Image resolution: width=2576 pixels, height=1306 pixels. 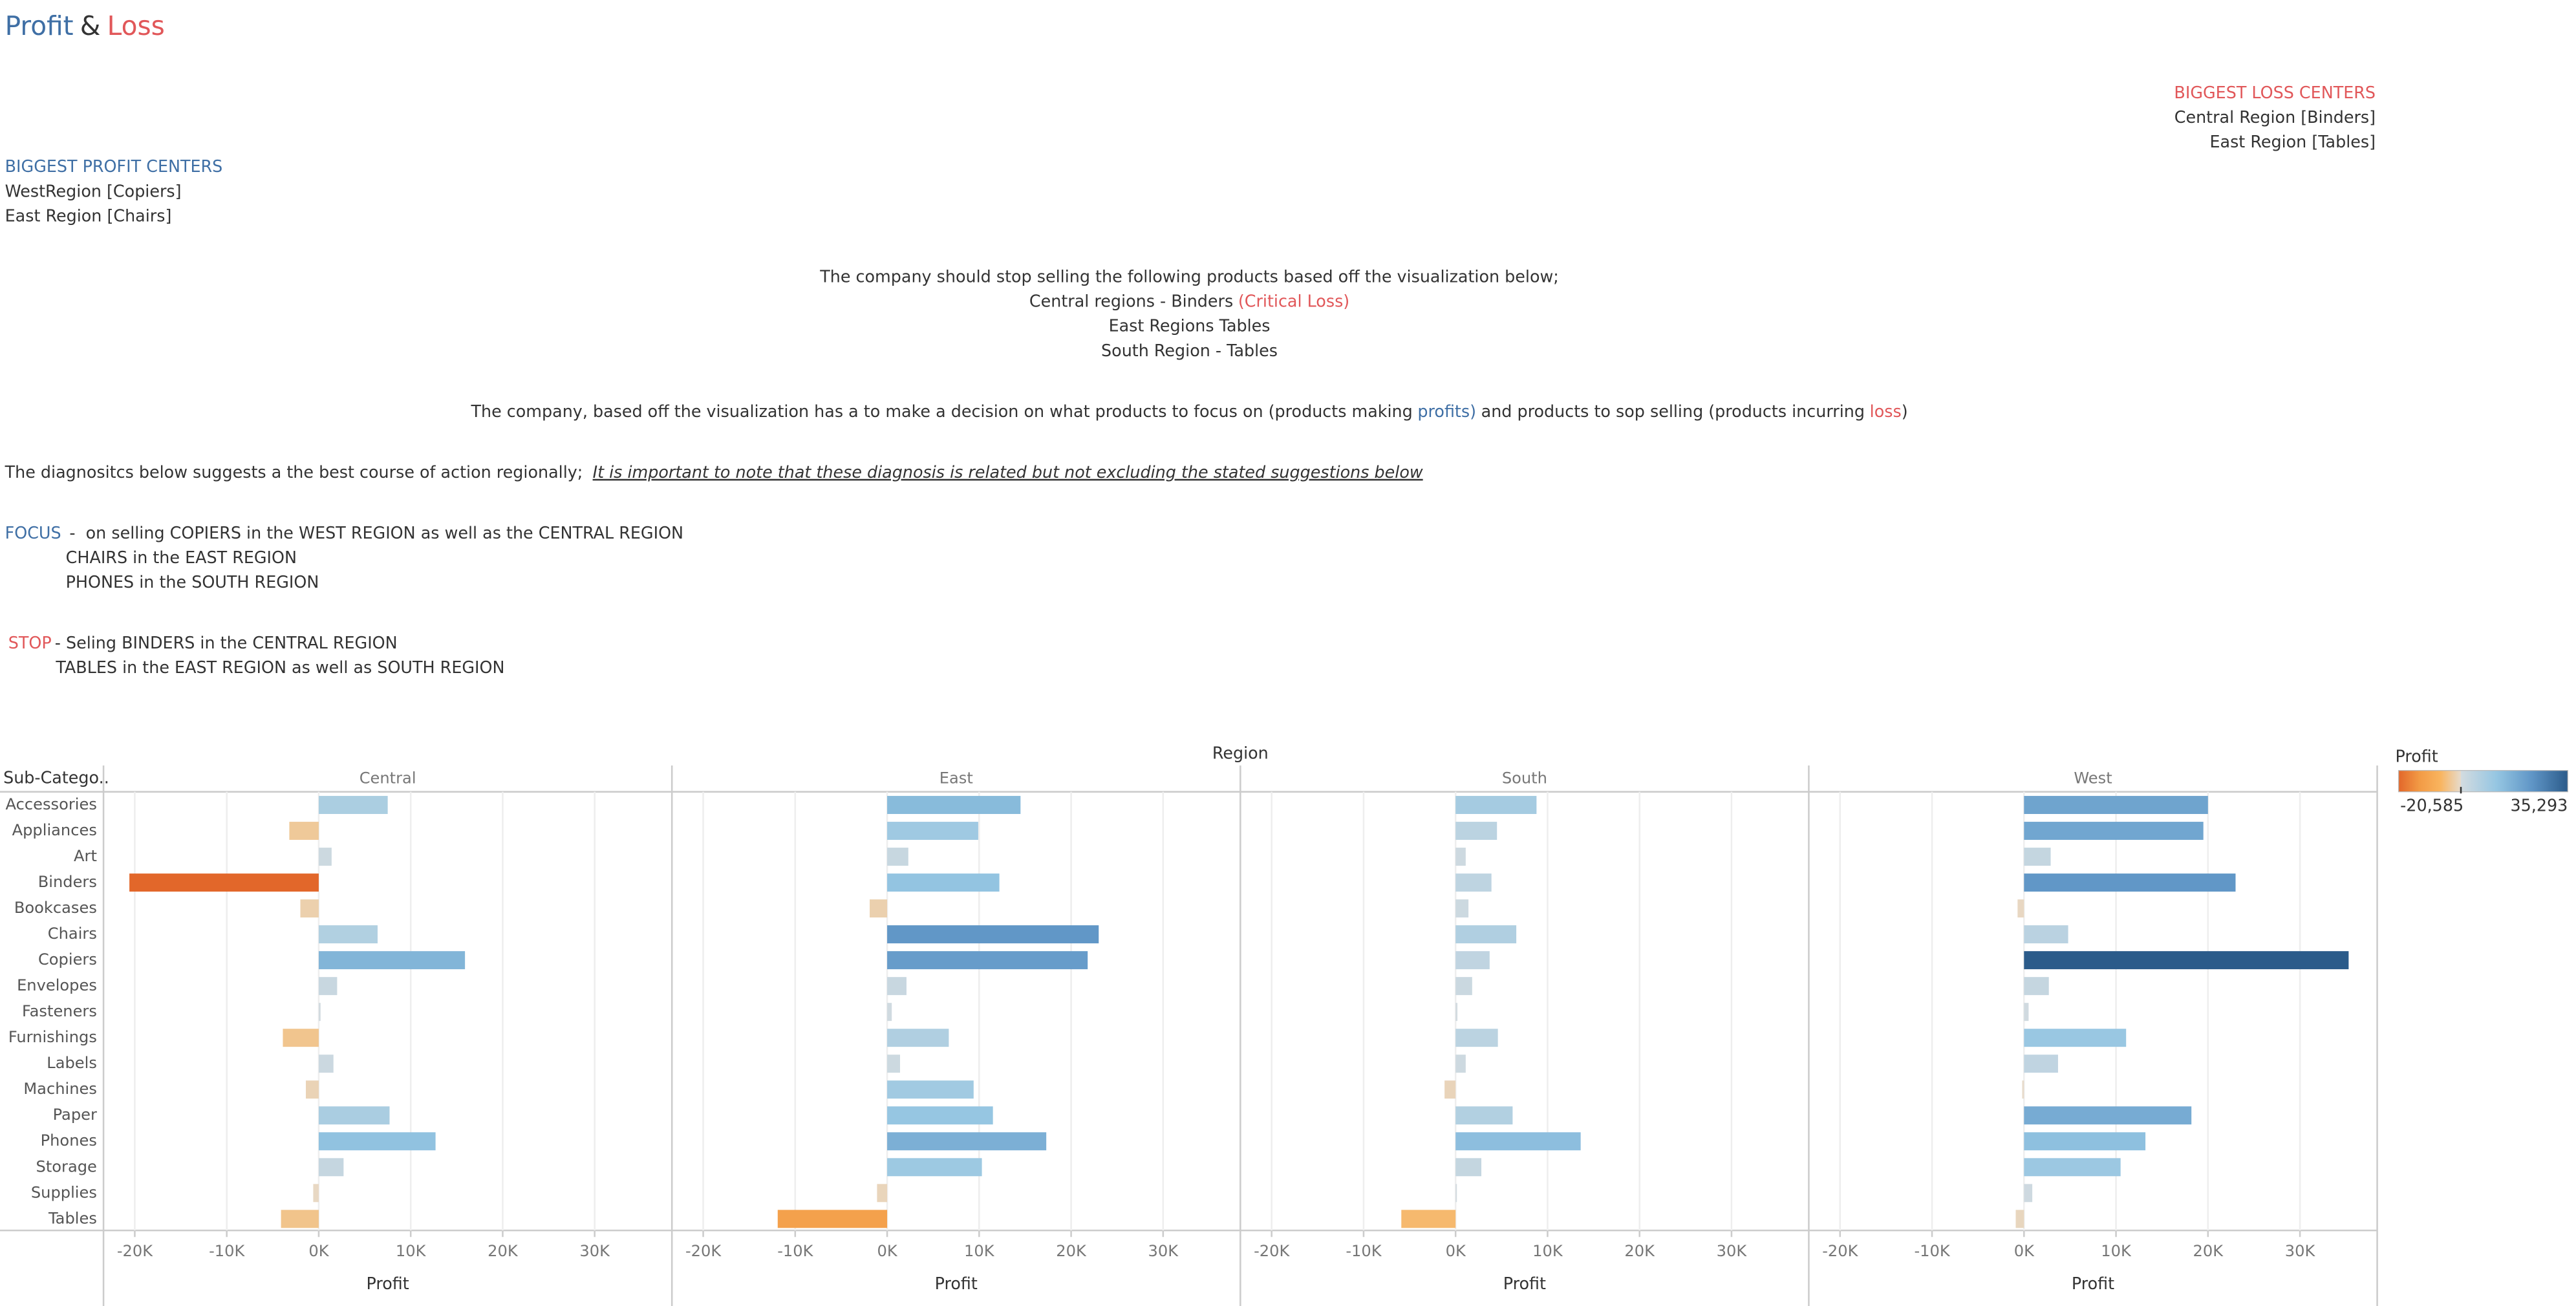 I want to click on panel-header: West, so click(x=2093, y=778).